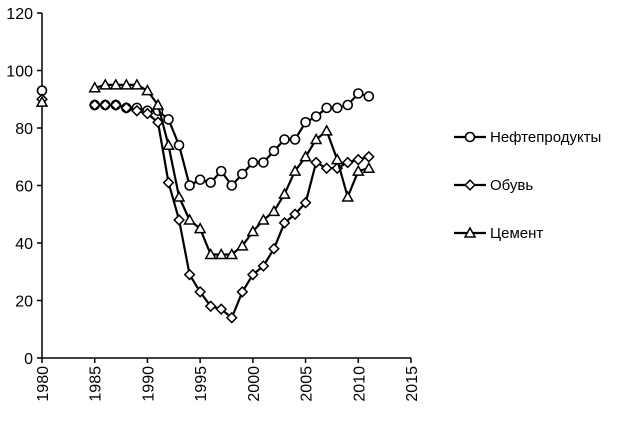 The width and height of the screenshot is (625, 424). Describe the element at coordinates (359, 384) in the screenshot. I see `x-tick-label: 2010` at that location.